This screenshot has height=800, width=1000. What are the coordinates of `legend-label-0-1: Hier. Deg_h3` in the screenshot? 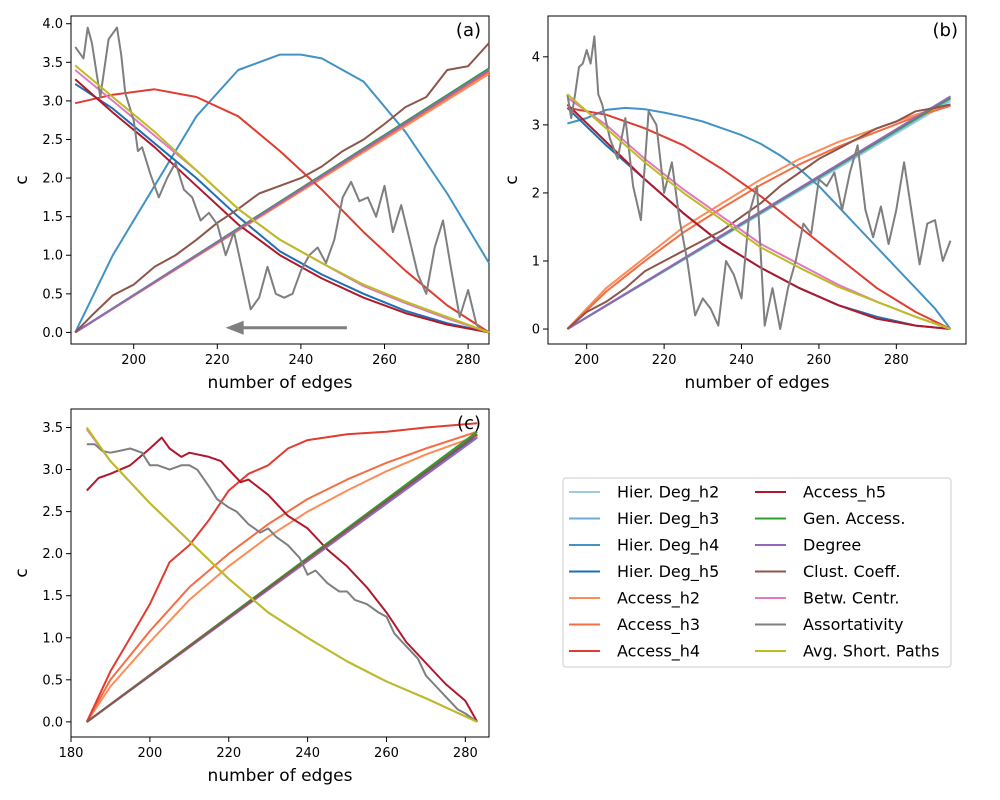 It's located at (668, 519).